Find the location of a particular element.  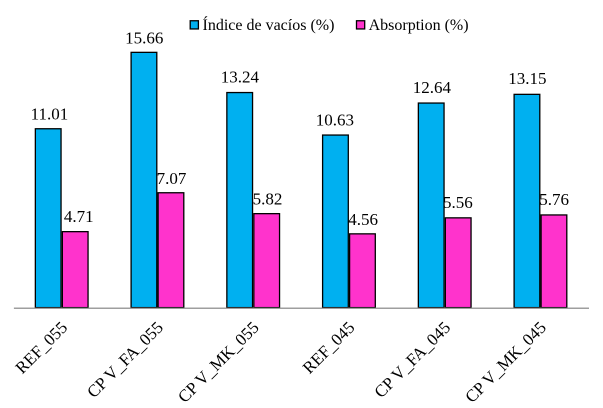

svg-text: Absorption (%) is located at coordinates (419, 25).